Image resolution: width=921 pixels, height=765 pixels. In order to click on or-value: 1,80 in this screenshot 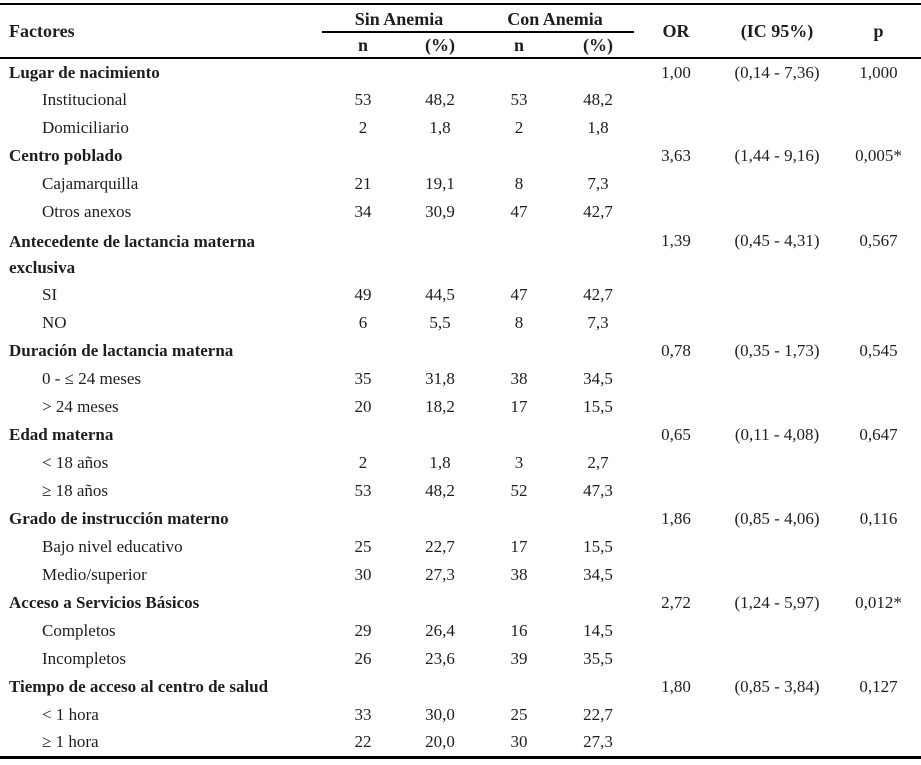, I will do `click(676, 686)`.